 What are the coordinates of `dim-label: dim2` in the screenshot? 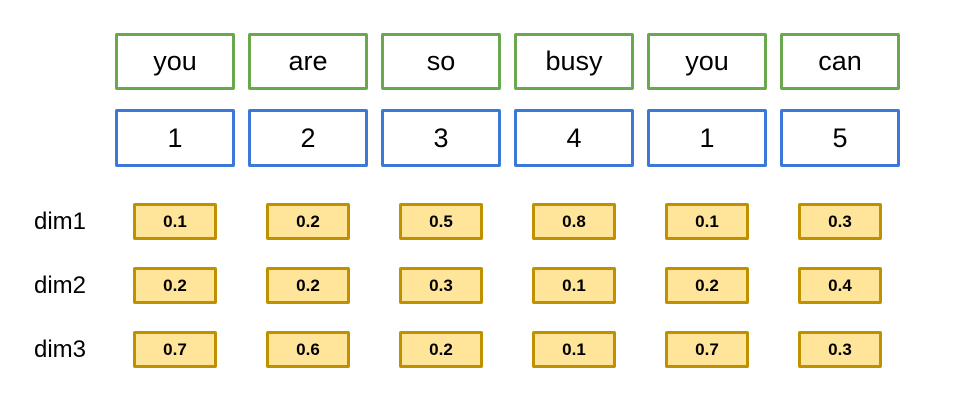 It's located at (59, 285).